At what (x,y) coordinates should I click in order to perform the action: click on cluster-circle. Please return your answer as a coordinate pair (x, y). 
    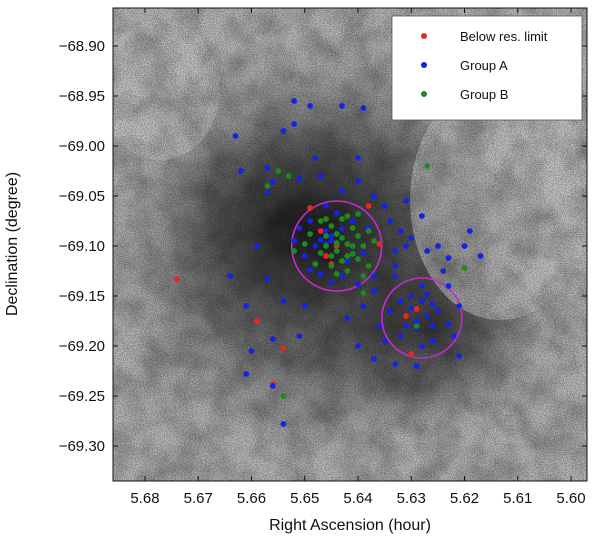
    Looking at the image, I should click on (336, 246).